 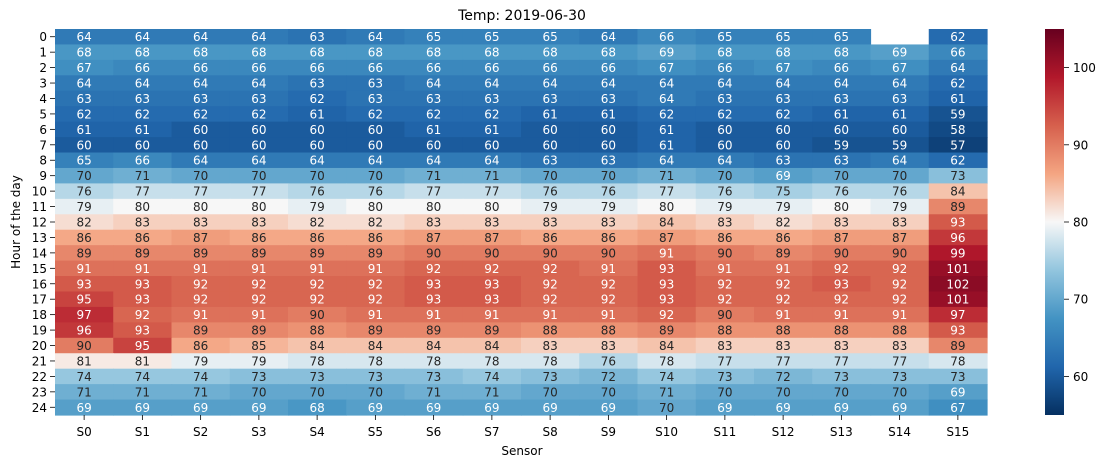 I want to click on y-tick-label: 12, so click(x=39, y=223).